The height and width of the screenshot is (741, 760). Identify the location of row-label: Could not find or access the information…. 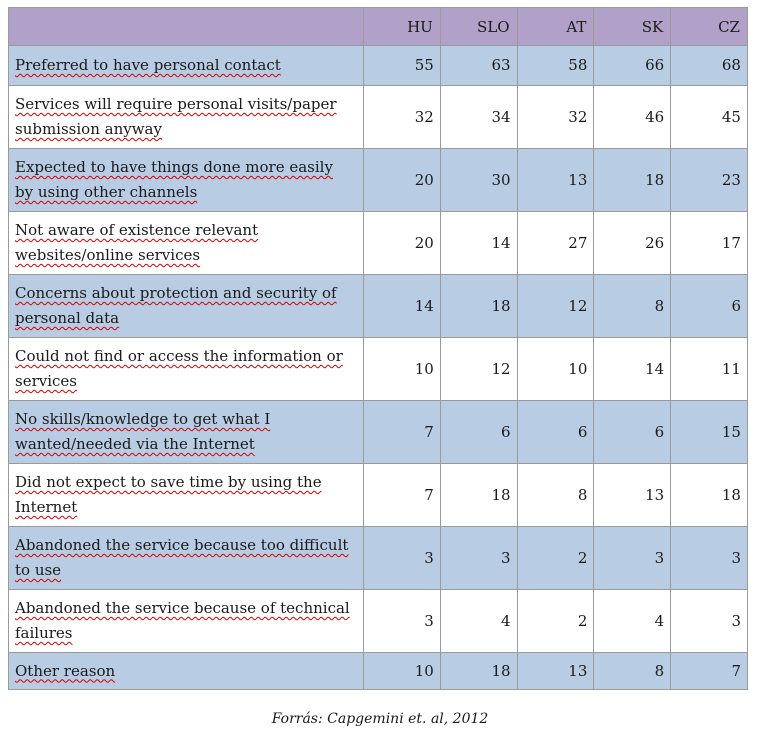
(179, 368).